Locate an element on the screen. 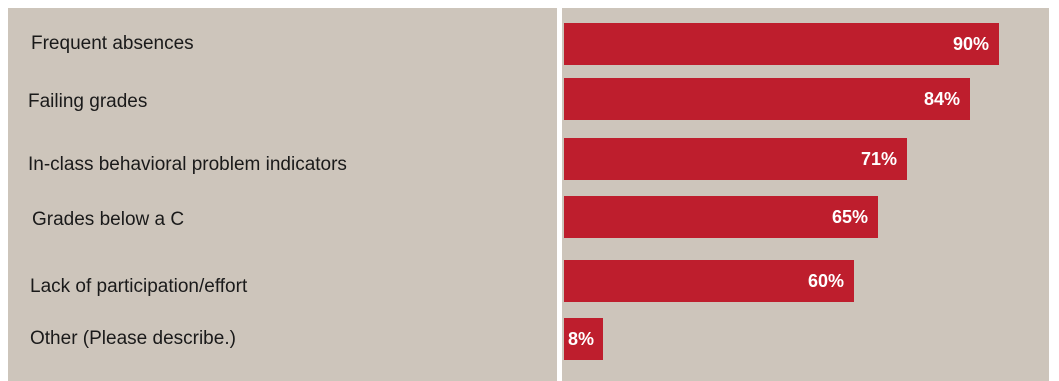 This screenshot has width=1059, height=381. bar-value-label: 65% is located at coordinates (849, 217).